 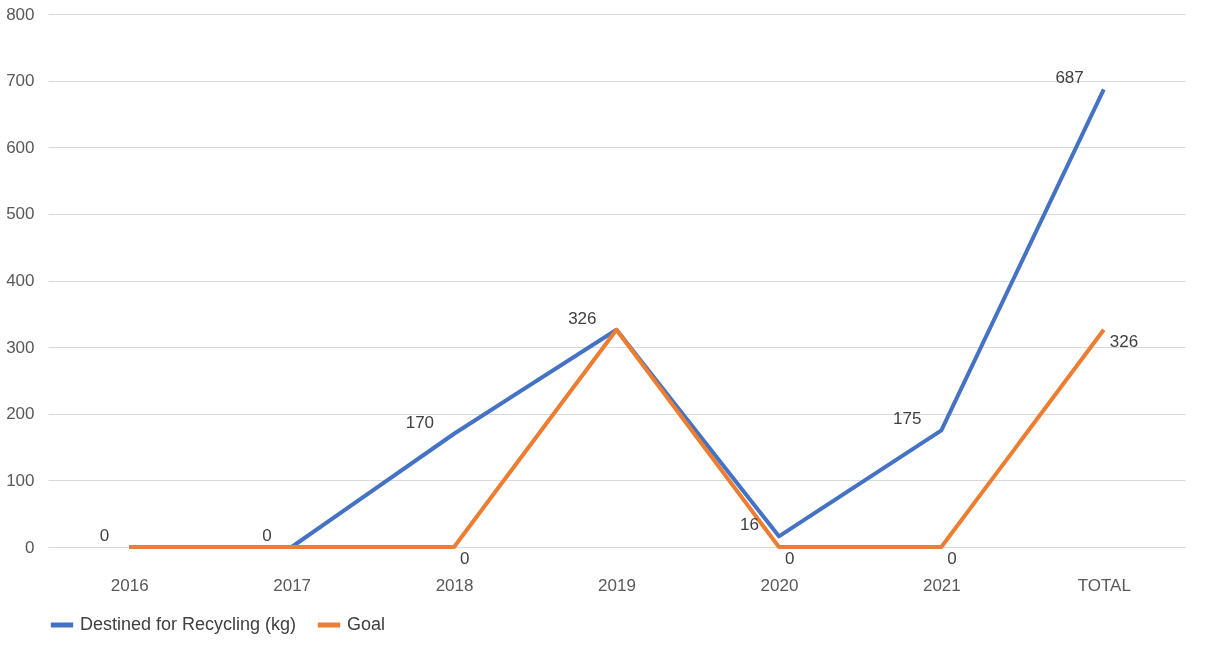 I want to click on y-tick-label: 0, so click(x=30, y=547).